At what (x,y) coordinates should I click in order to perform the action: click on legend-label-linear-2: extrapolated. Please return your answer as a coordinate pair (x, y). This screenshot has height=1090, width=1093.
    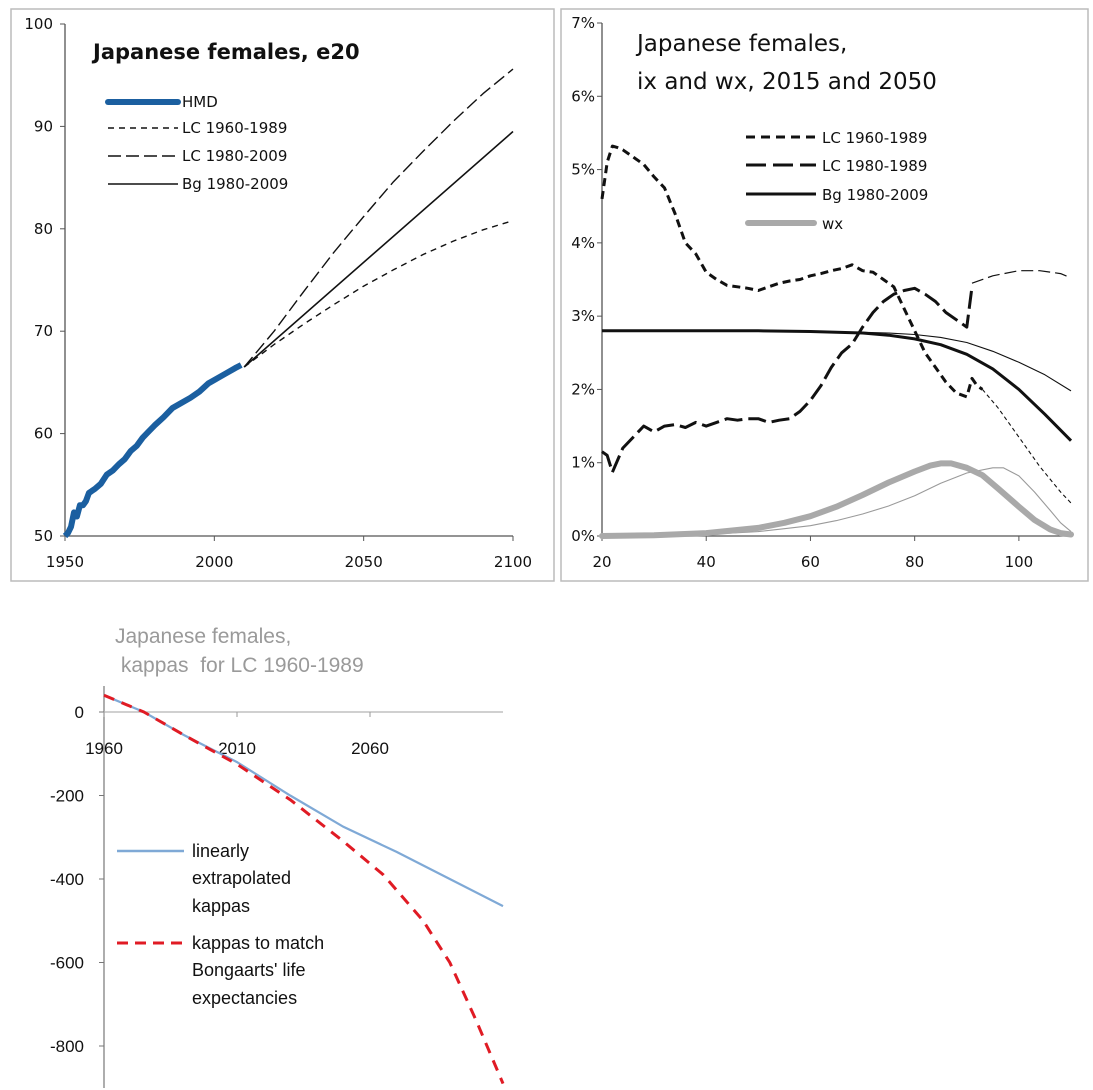
    Looking at the image, I should click on (241, 878).